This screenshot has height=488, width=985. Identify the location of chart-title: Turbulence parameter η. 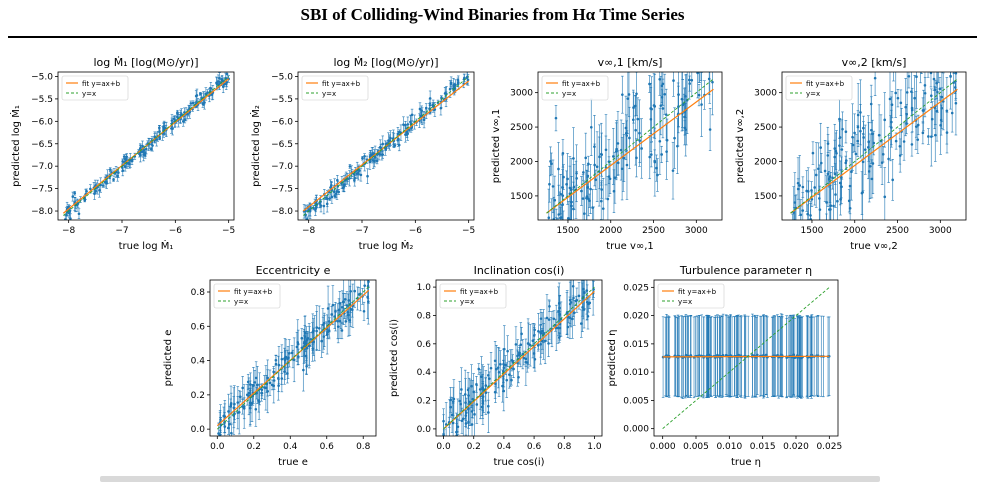
(745, 270).